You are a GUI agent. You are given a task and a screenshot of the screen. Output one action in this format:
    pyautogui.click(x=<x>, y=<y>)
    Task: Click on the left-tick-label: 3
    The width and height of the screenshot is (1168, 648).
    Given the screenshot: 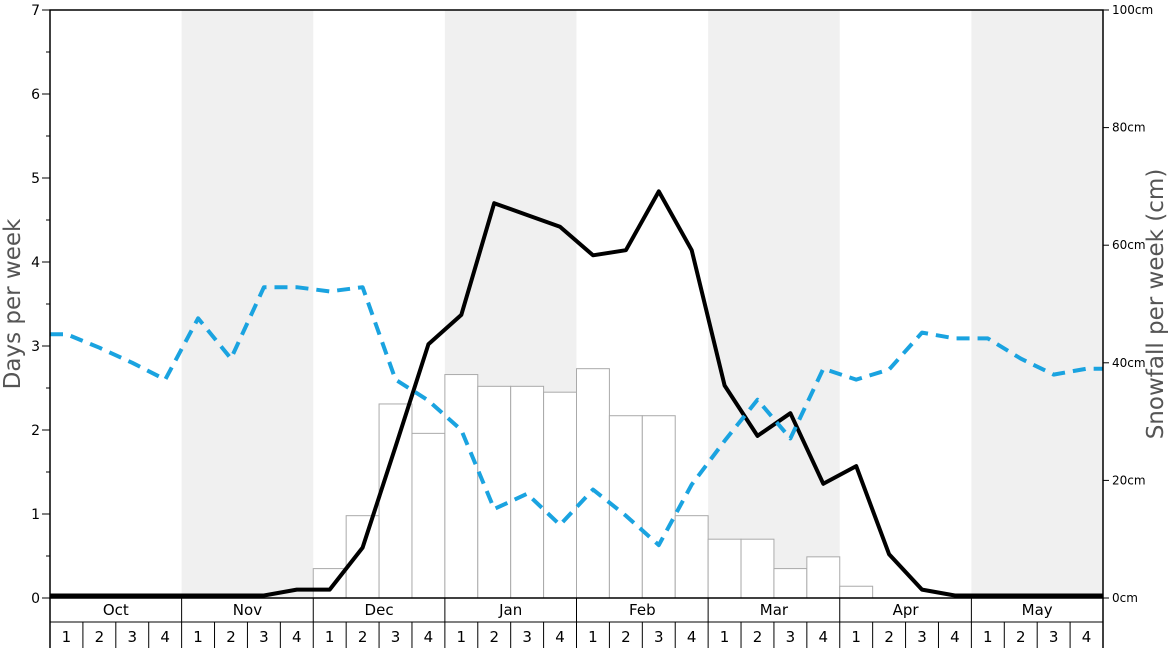 What is the action you would take?
    pyautogui.click(x=35, y=347)
    